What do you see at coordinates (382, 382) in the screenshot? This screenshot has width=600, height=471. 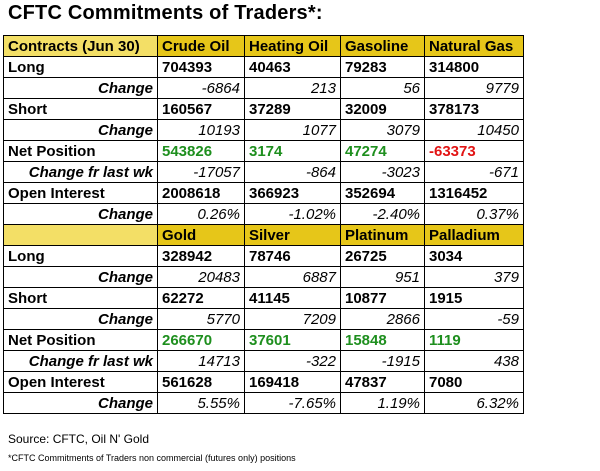 I see `cell-value: 47837` at bounding box center [382, 382].